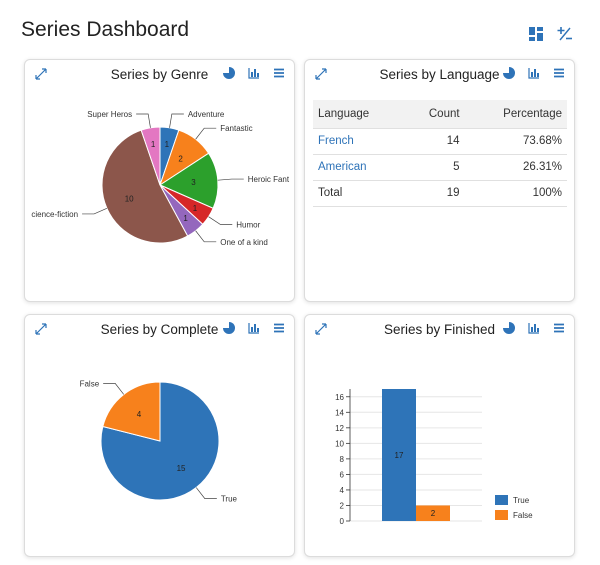  What do you see at coordinates (515, 114) in the screenshot?
I see `column-header-percentage: Percentage` at bounding box center [515, 114].